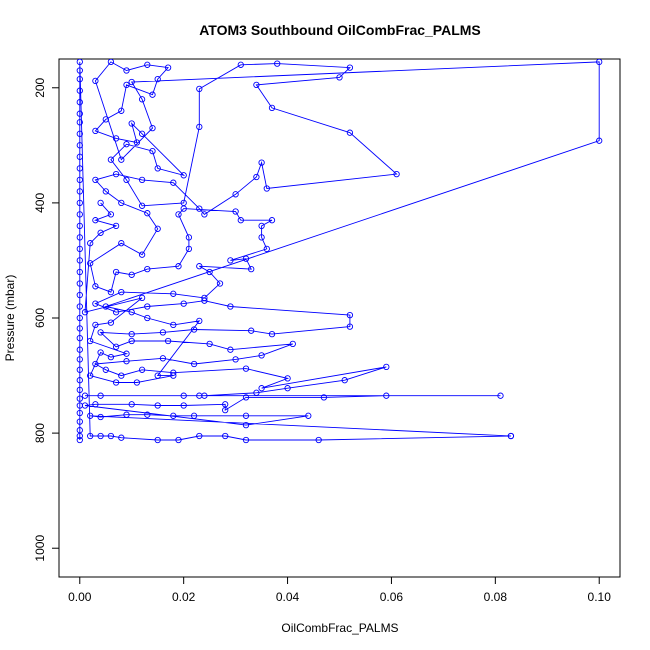 The width and height of the screenshot is (650, 650). What do you see at coordinates (184, 597) in the screenshot?
I see `x-tick-label: 0.02` at bounding box center [184, 597].